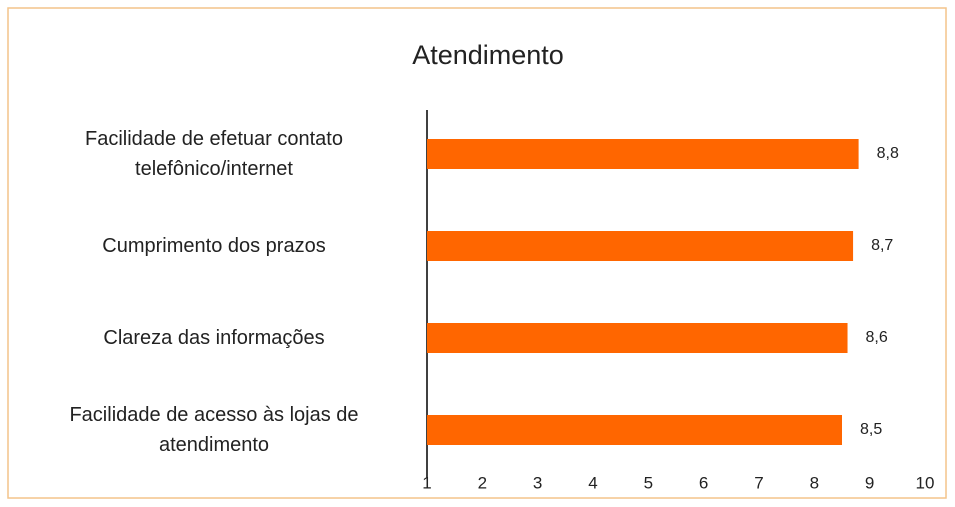  What do you see at coordinates (703, 482) in the screenshot?
I see `x-tick-label: 6` at bounding box center [703, 482].